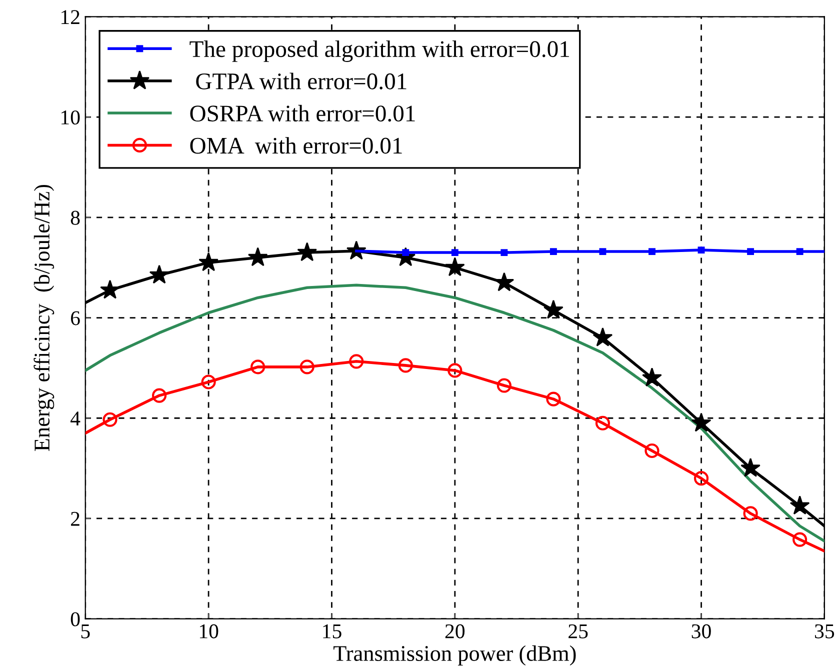  I want to click on legend-label: GTPA with error=0.01, so click(301, 81).